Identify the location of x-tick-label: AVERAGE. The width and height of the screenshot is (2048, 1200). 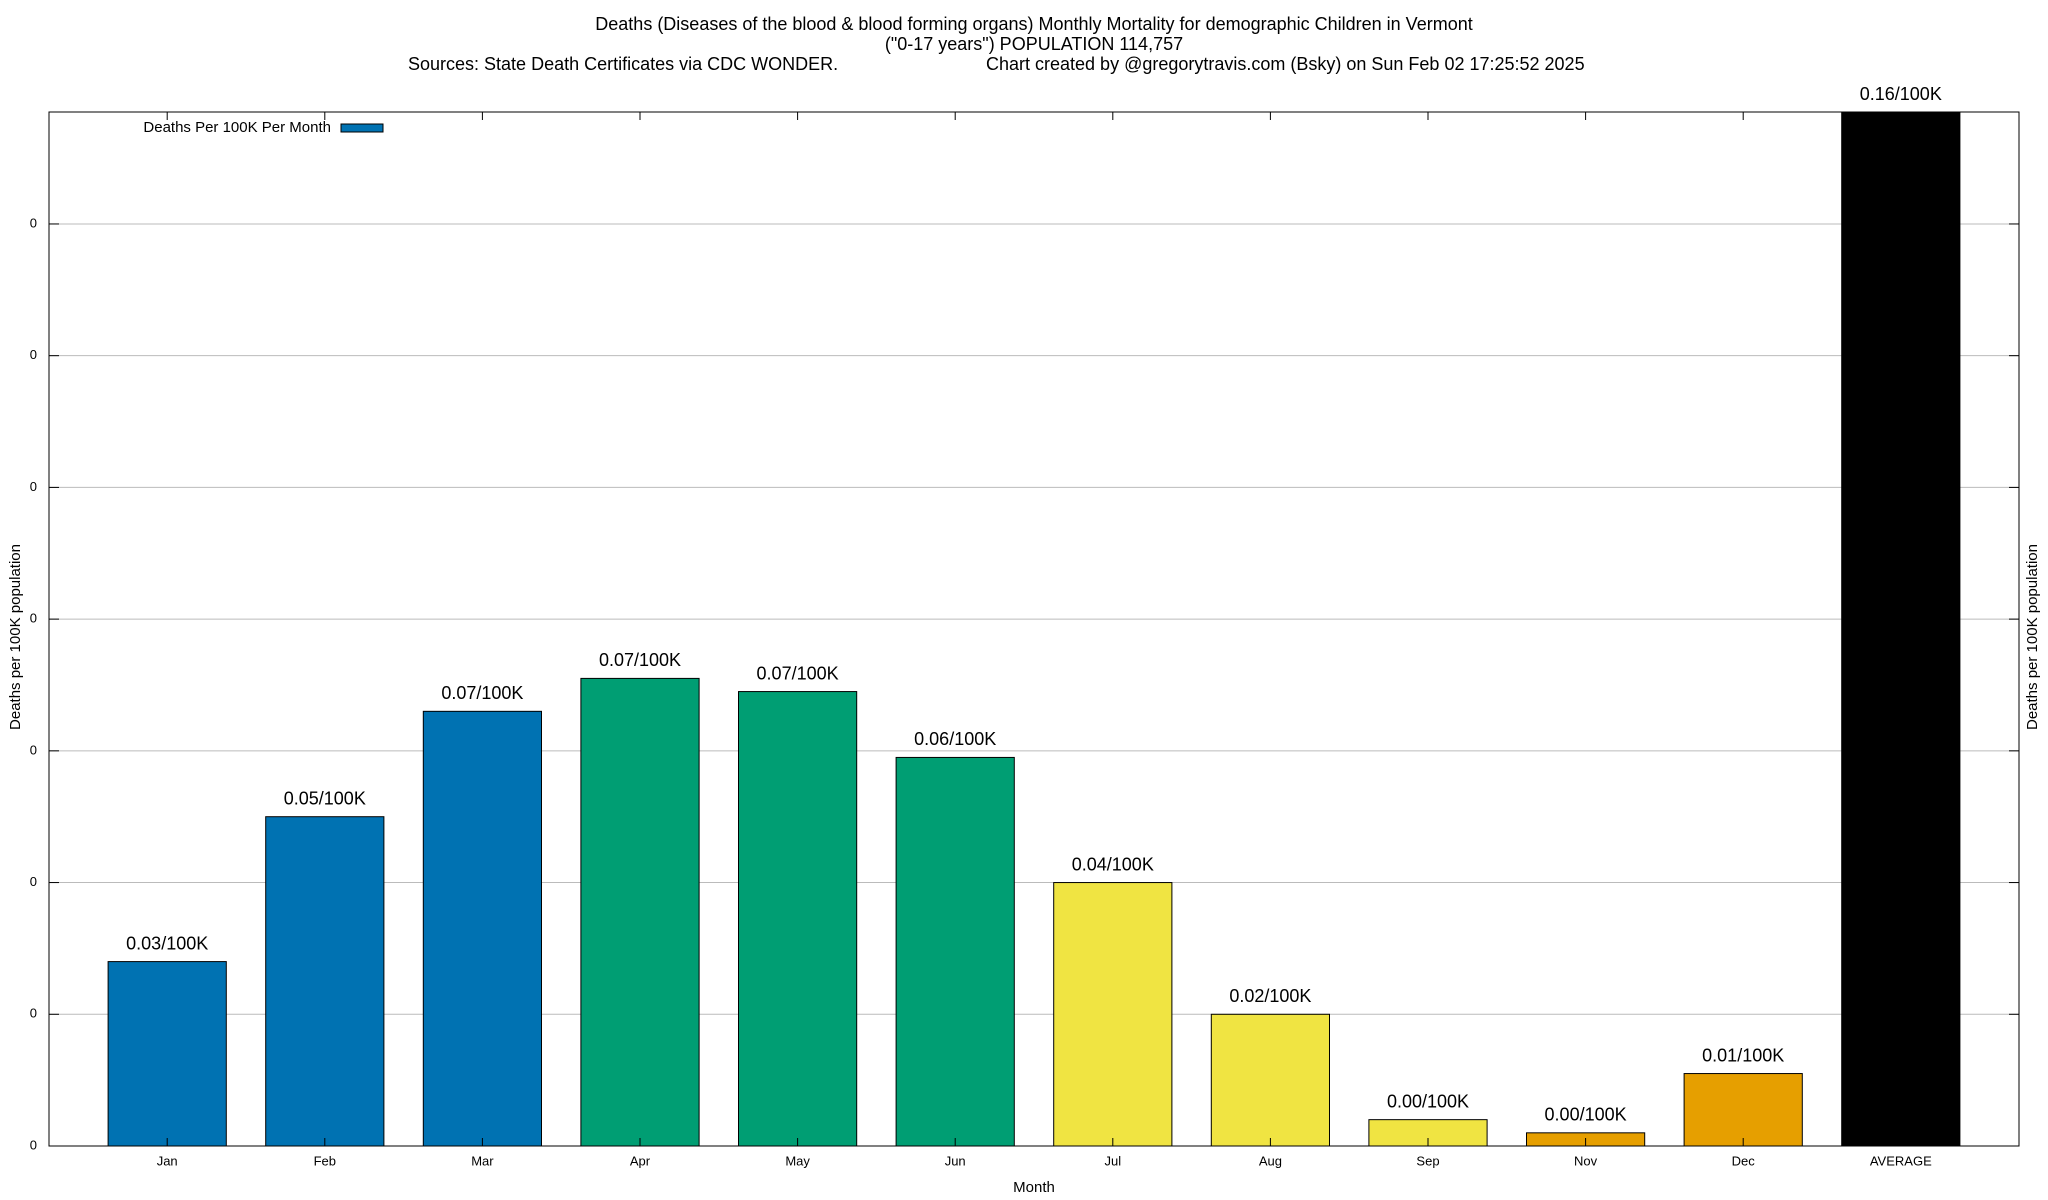
(1901, 1160).